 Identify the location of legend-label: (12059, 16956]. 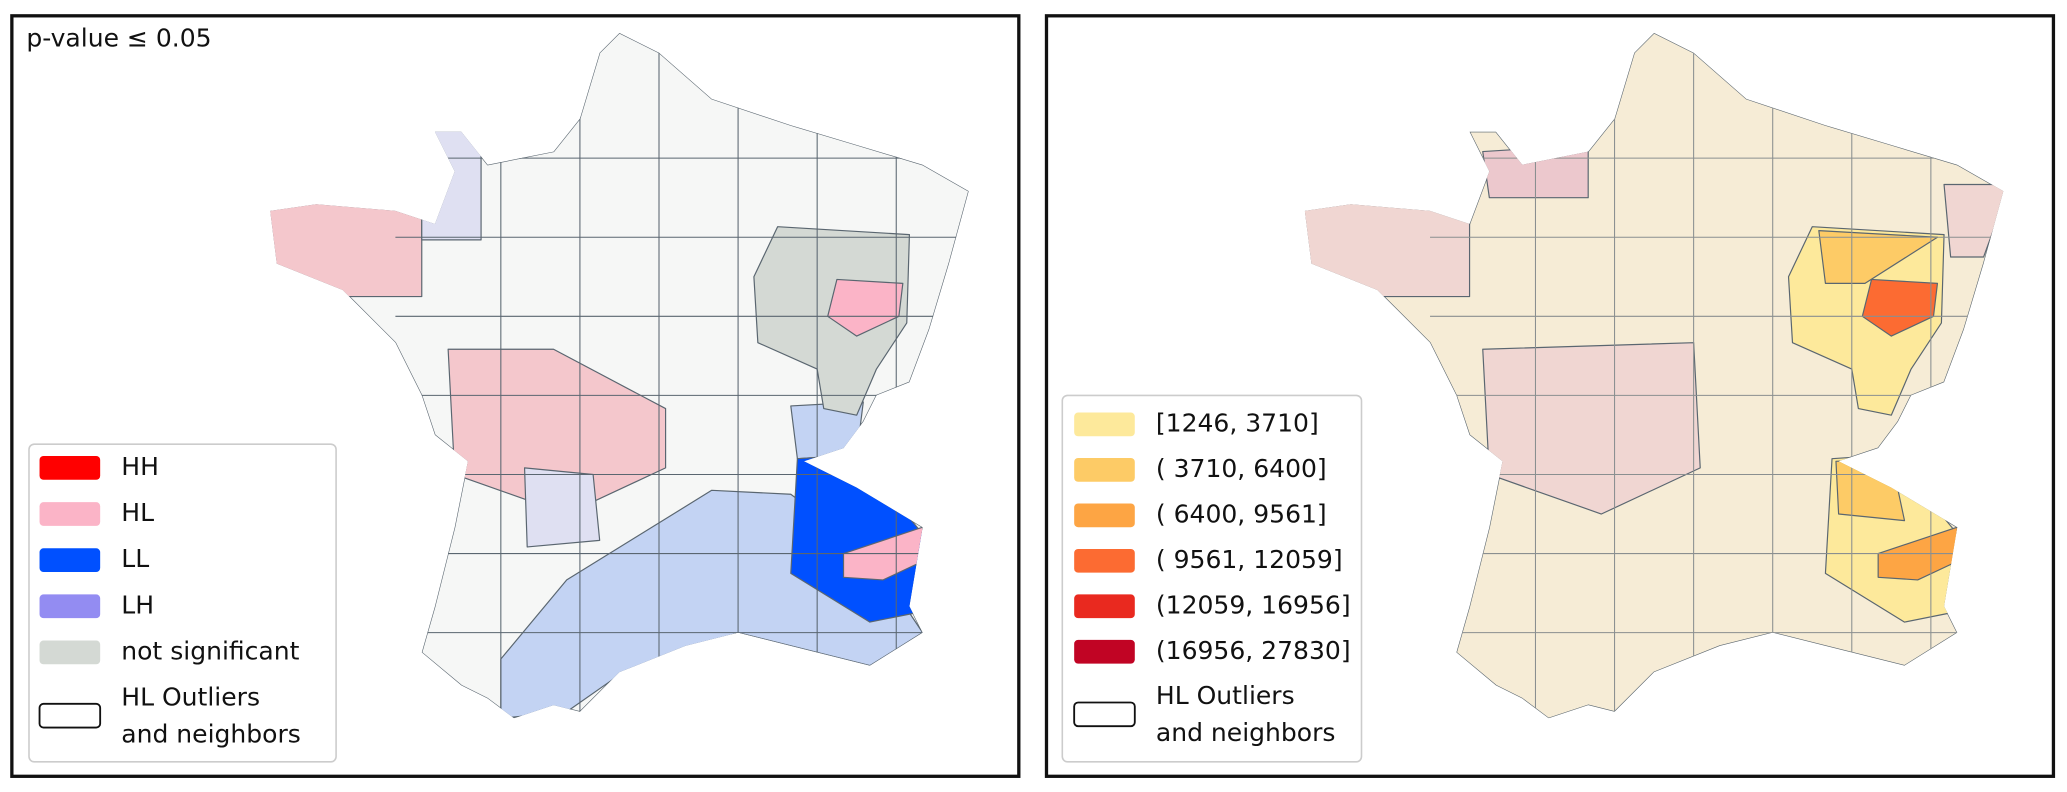
(1253, 604).